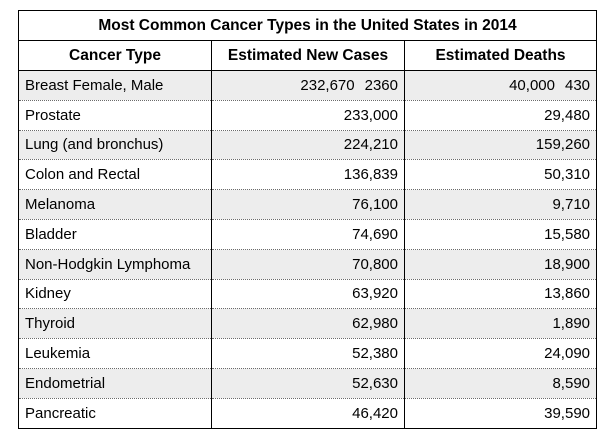 The height and width of the screenshot is (436, 602). What do you see at coordinates (115, 324) in the screenshot?
I see `cell-cancer-type: Thyroid` at bounding box center [115, 324].